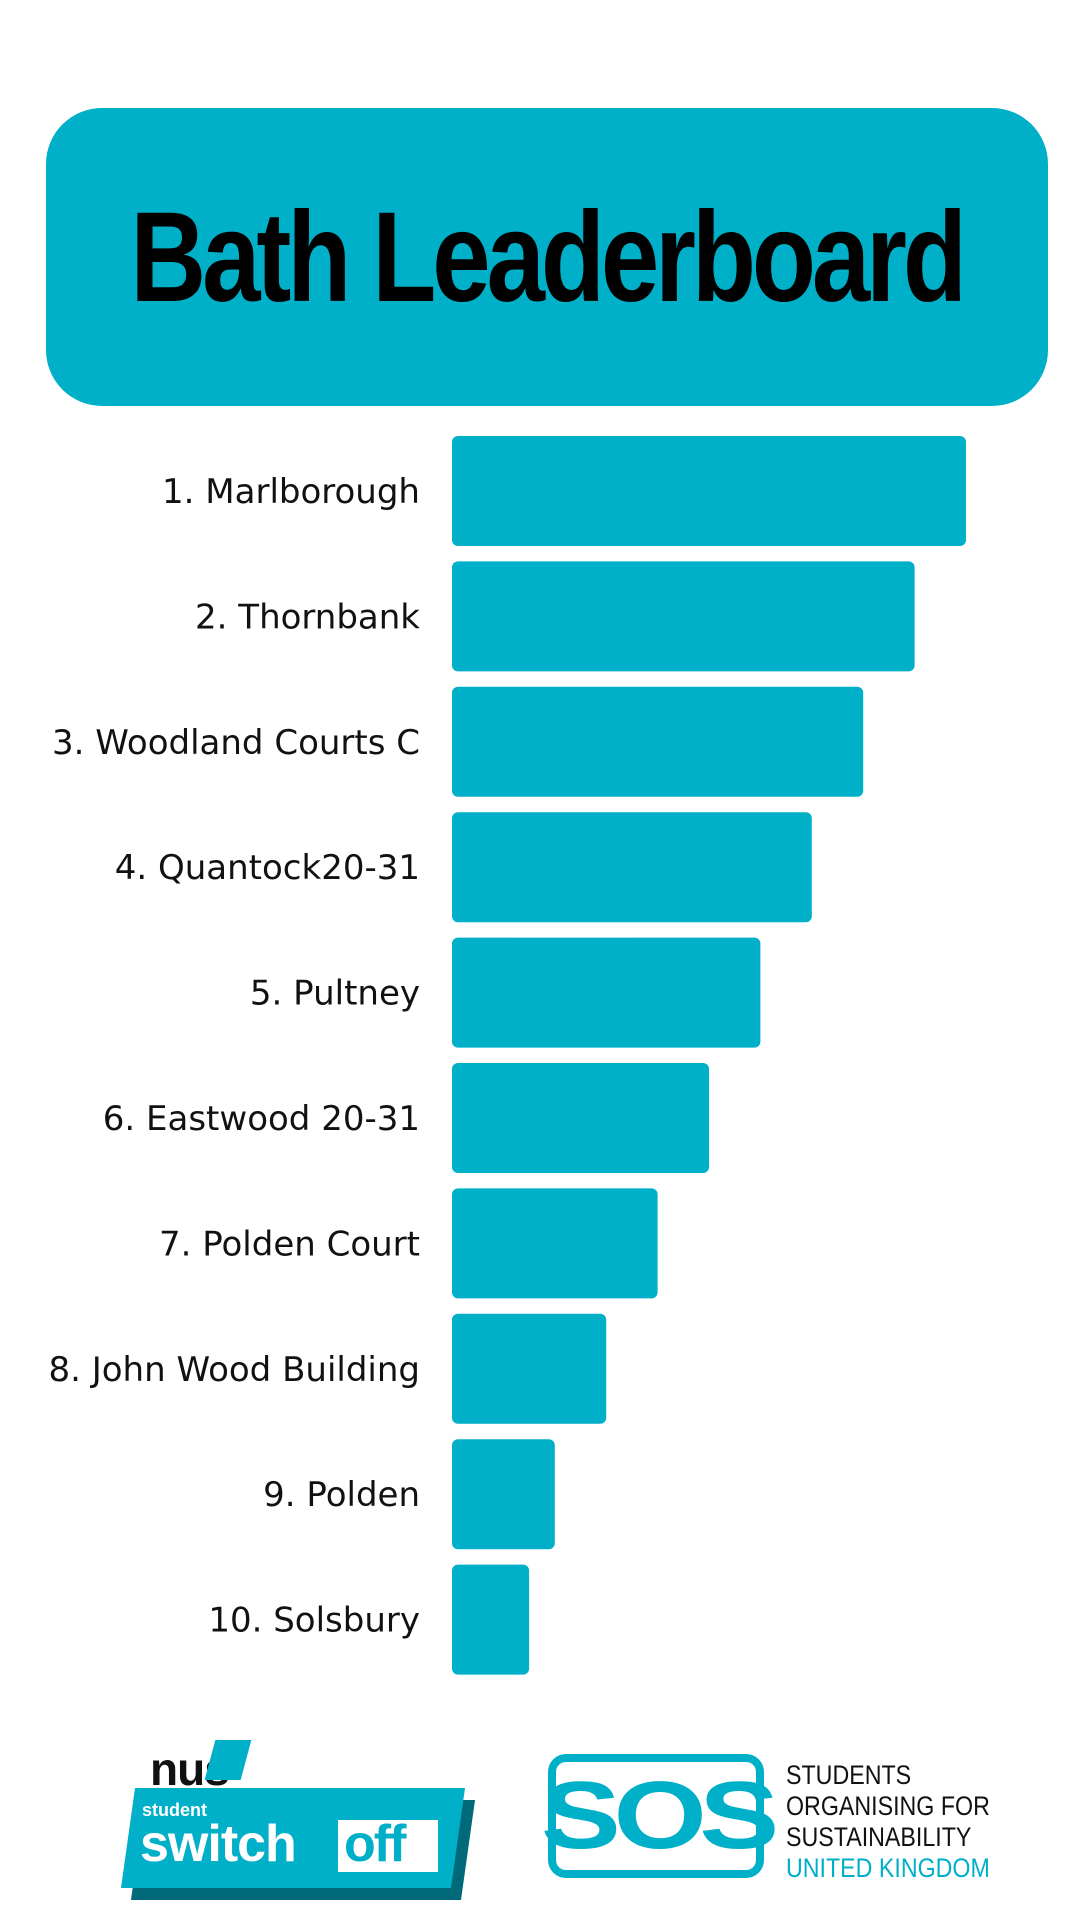  I want to click on bar-label-10: 10. Solsbury, so click(314, 1621).